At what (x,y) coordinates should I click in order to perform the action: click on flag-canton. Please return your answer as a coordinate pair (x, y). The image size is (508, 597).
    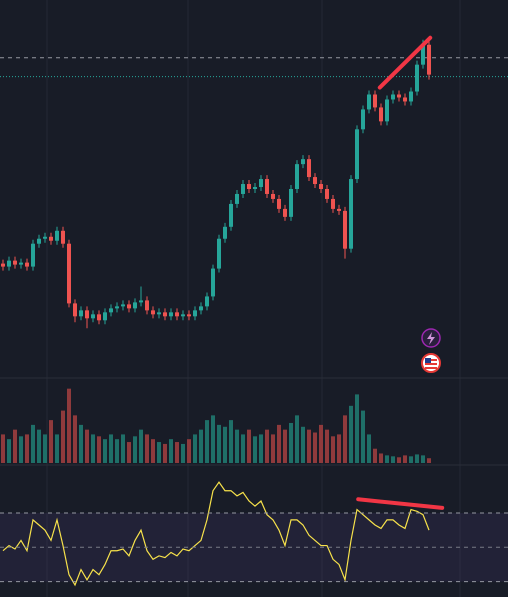
    Looking at the image, I should click on (428, 360).